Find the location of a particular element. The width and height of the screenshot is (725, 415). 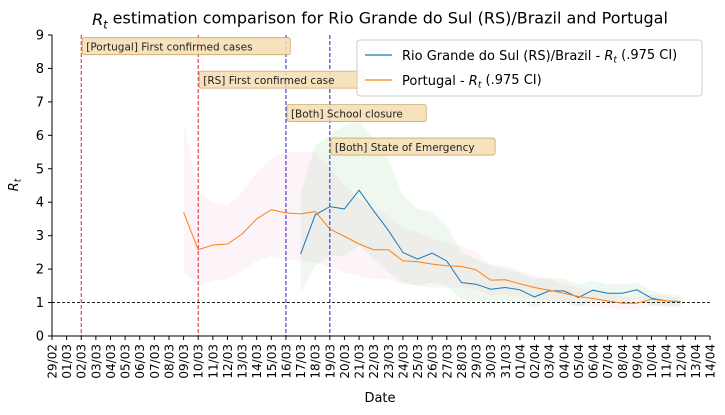

x-tick-label: 01/04 is located at coordinates (520, 361).